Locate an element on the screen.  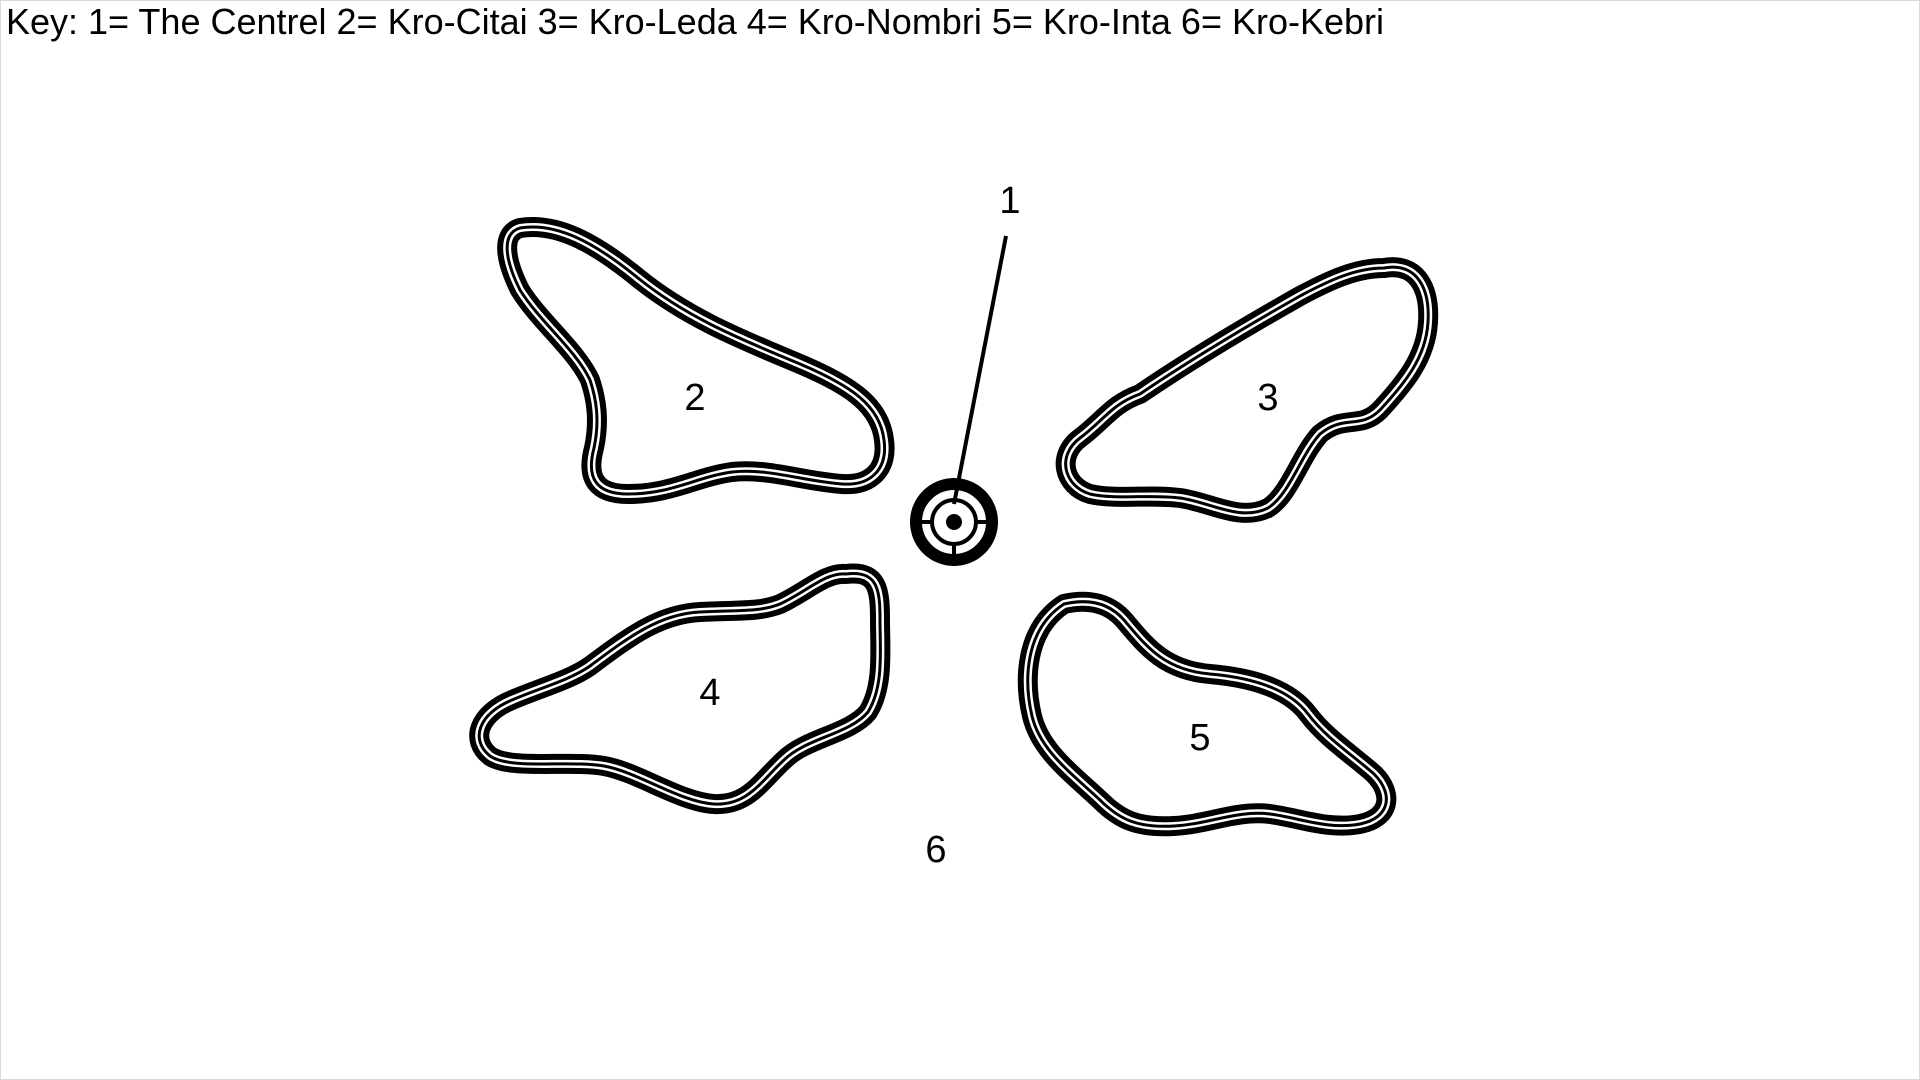
centre-leader-line is located at coordinates (980, 370).